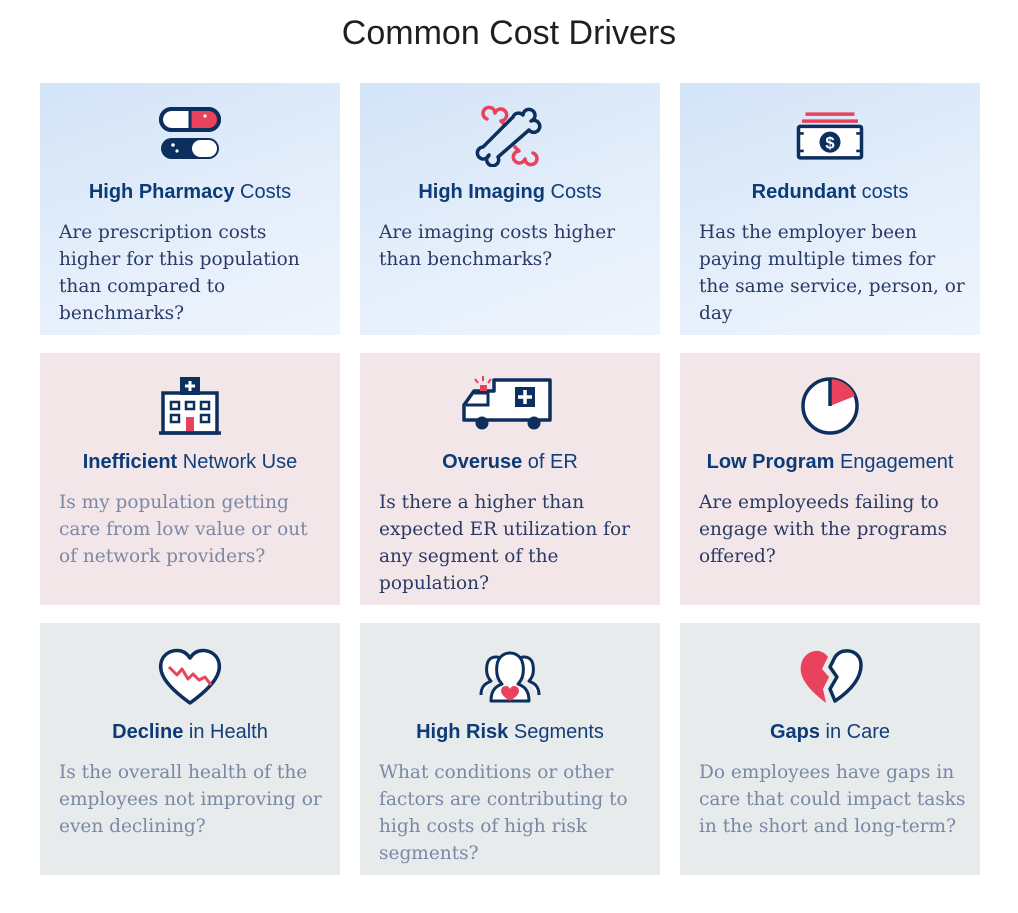 The height and width of the screenshot is (913, 1018). What do you see at coordinates (510, 192) in the screenshot?
I see `card-title: High Imaging Costs` at bounding box center [510, 192].